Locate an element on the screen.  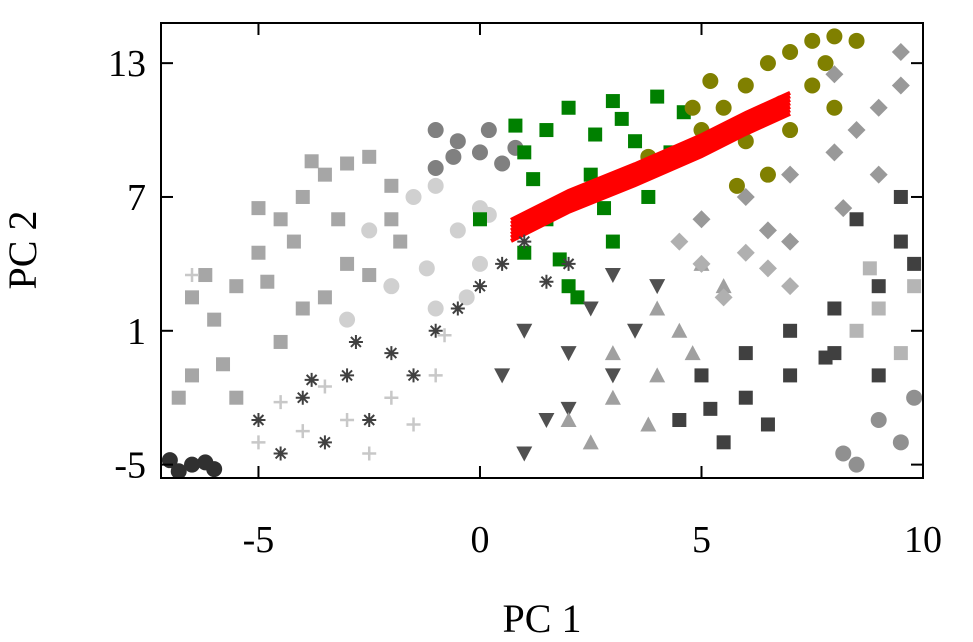
x-tick-label: -5 is located at coordinates (259, 540).